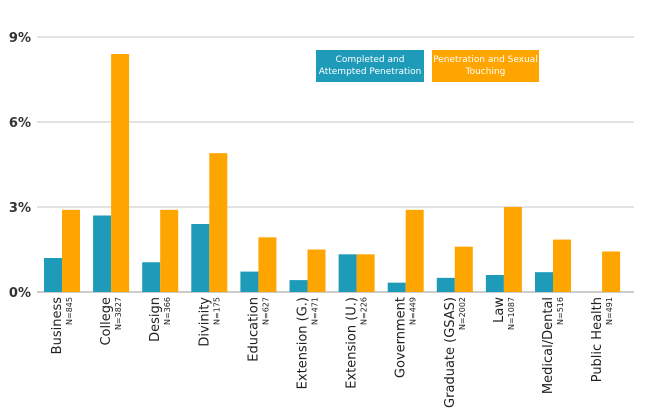  What do you see at coordinates (499, 310) in the screenshot?
I see `x-tick-label: Law` at bounding box center [499, 310].